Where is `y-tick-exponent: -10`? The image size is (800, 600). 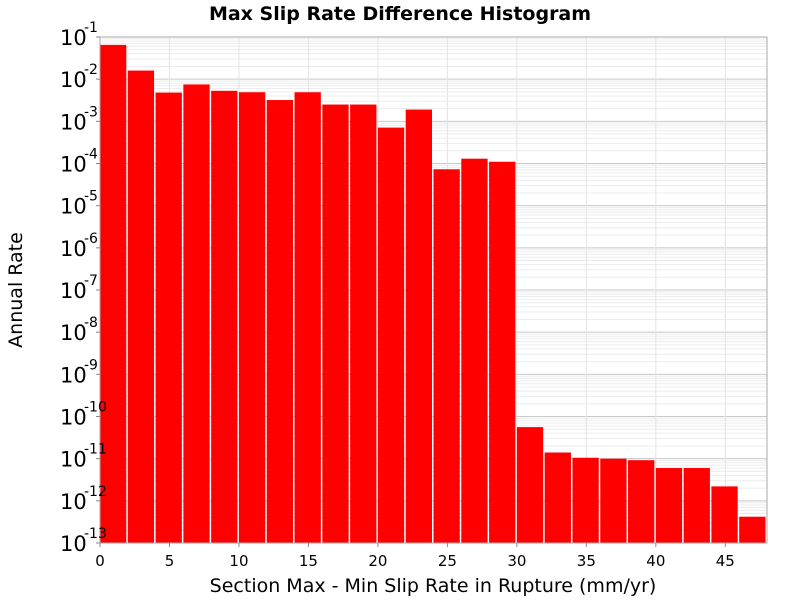
y-tick-exponent: -10 is located at coordinates (95, 408).